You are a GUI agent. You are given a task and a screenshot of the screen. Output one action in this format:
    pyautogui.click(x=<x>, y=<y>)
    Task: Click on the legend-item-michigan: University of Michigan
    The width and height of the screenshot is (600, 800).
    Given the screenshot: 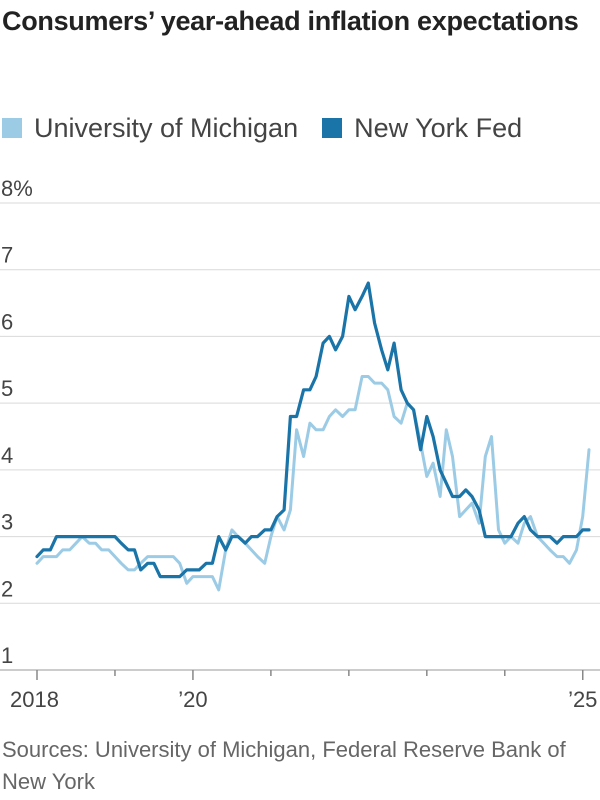 What is the action you would take?
    pyautogui.click(x=150, y=128)
    